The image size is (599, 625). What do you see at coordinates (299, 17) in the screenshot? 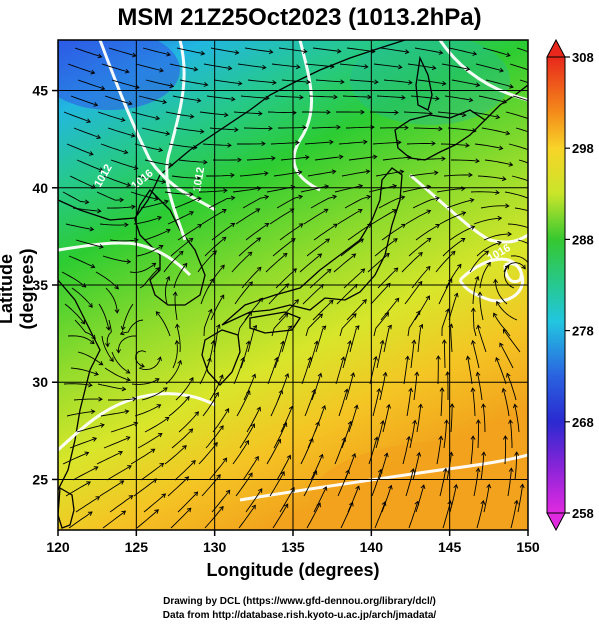
I see `chart-title: MSM 21Z25Oct2023 (1013.2hPa)` at bounding box center [299, 17].